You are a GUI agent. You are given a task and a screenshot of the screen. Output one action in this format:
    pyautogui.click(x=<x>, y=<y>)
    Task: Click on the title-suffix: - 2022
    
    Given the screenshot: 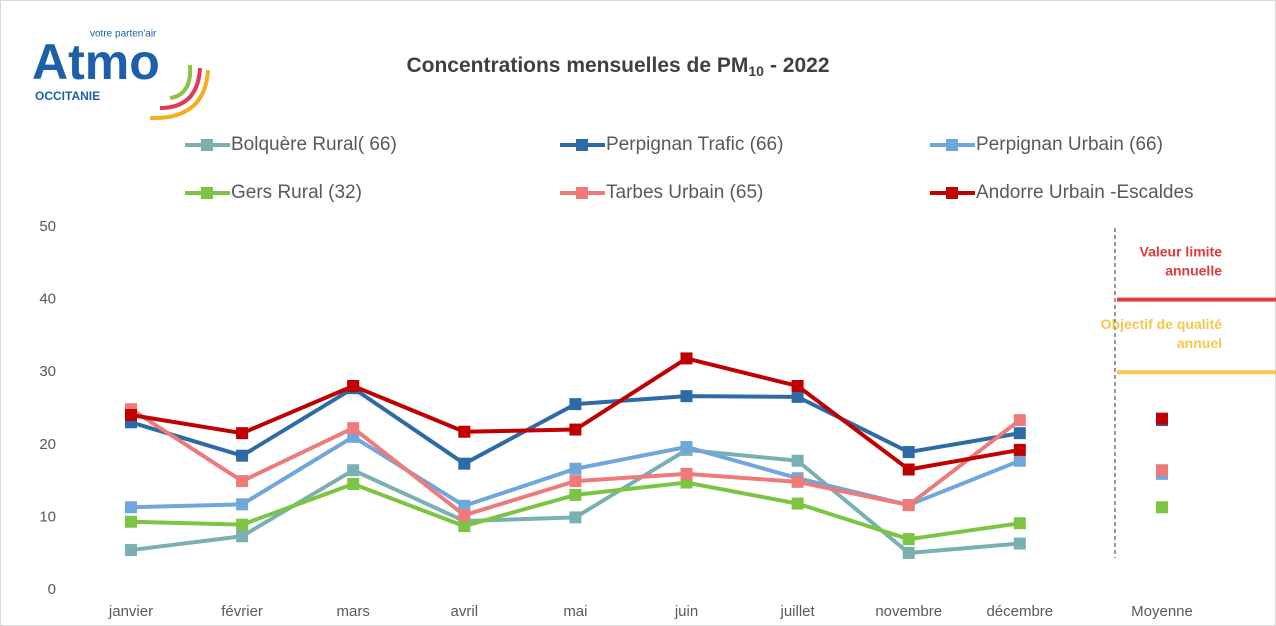 What is the action you would take?
    pyautogui.click(x=800, y=65)
    